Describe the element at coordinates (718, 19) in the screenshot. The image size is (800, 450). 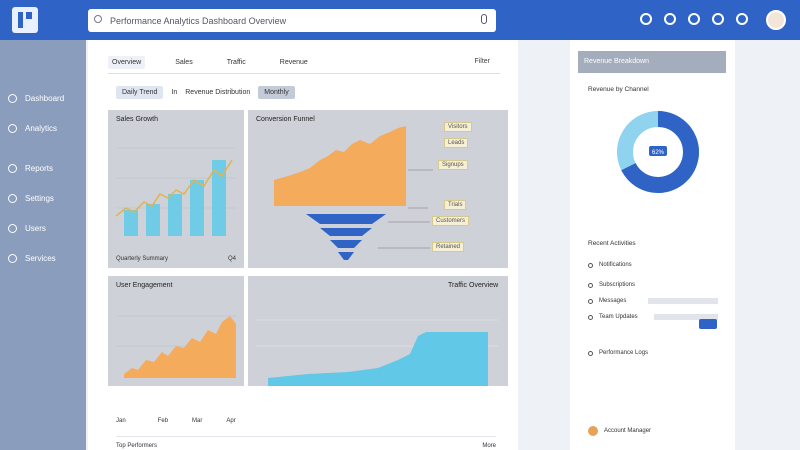
I see `apps-icon` at that location.